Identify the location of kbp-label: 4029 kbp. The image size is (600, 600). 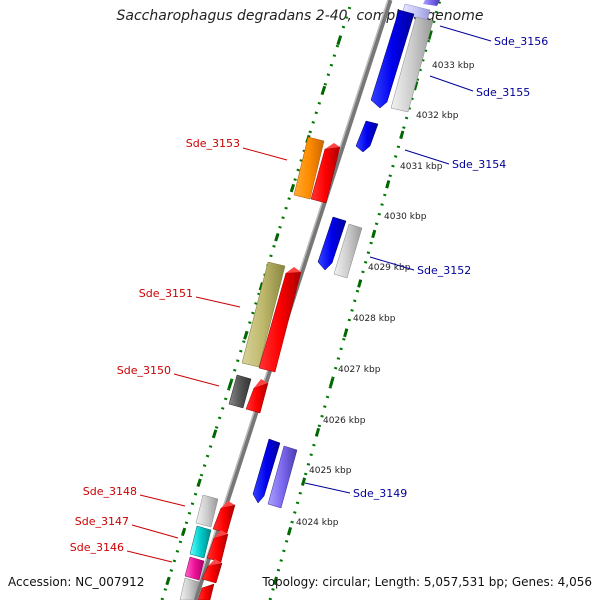
(389, 268).